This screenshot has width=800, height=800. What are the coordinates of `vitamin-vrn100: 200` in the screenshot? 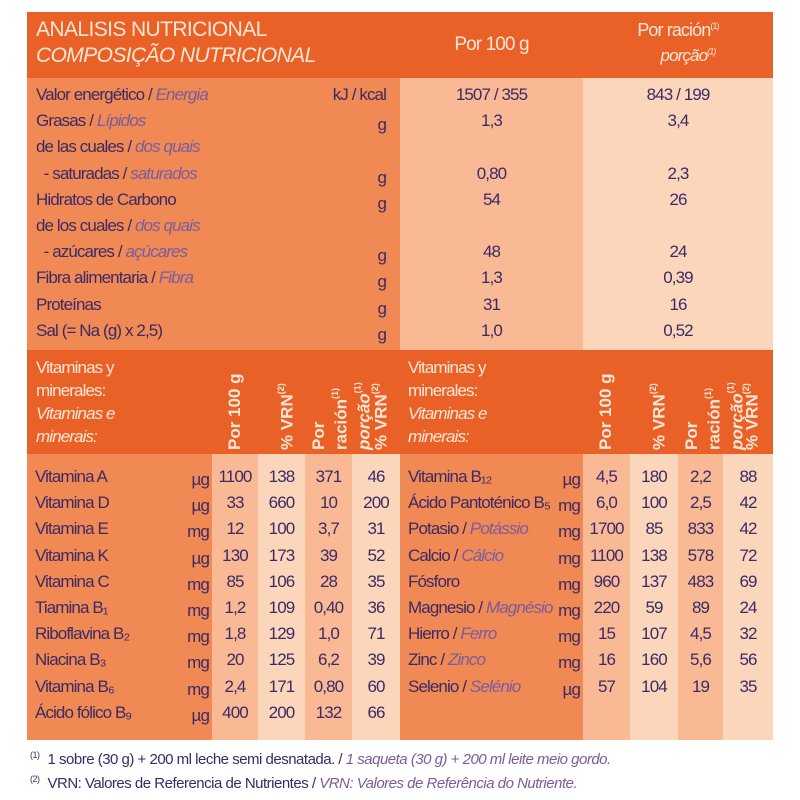 It's located at (282, 712).